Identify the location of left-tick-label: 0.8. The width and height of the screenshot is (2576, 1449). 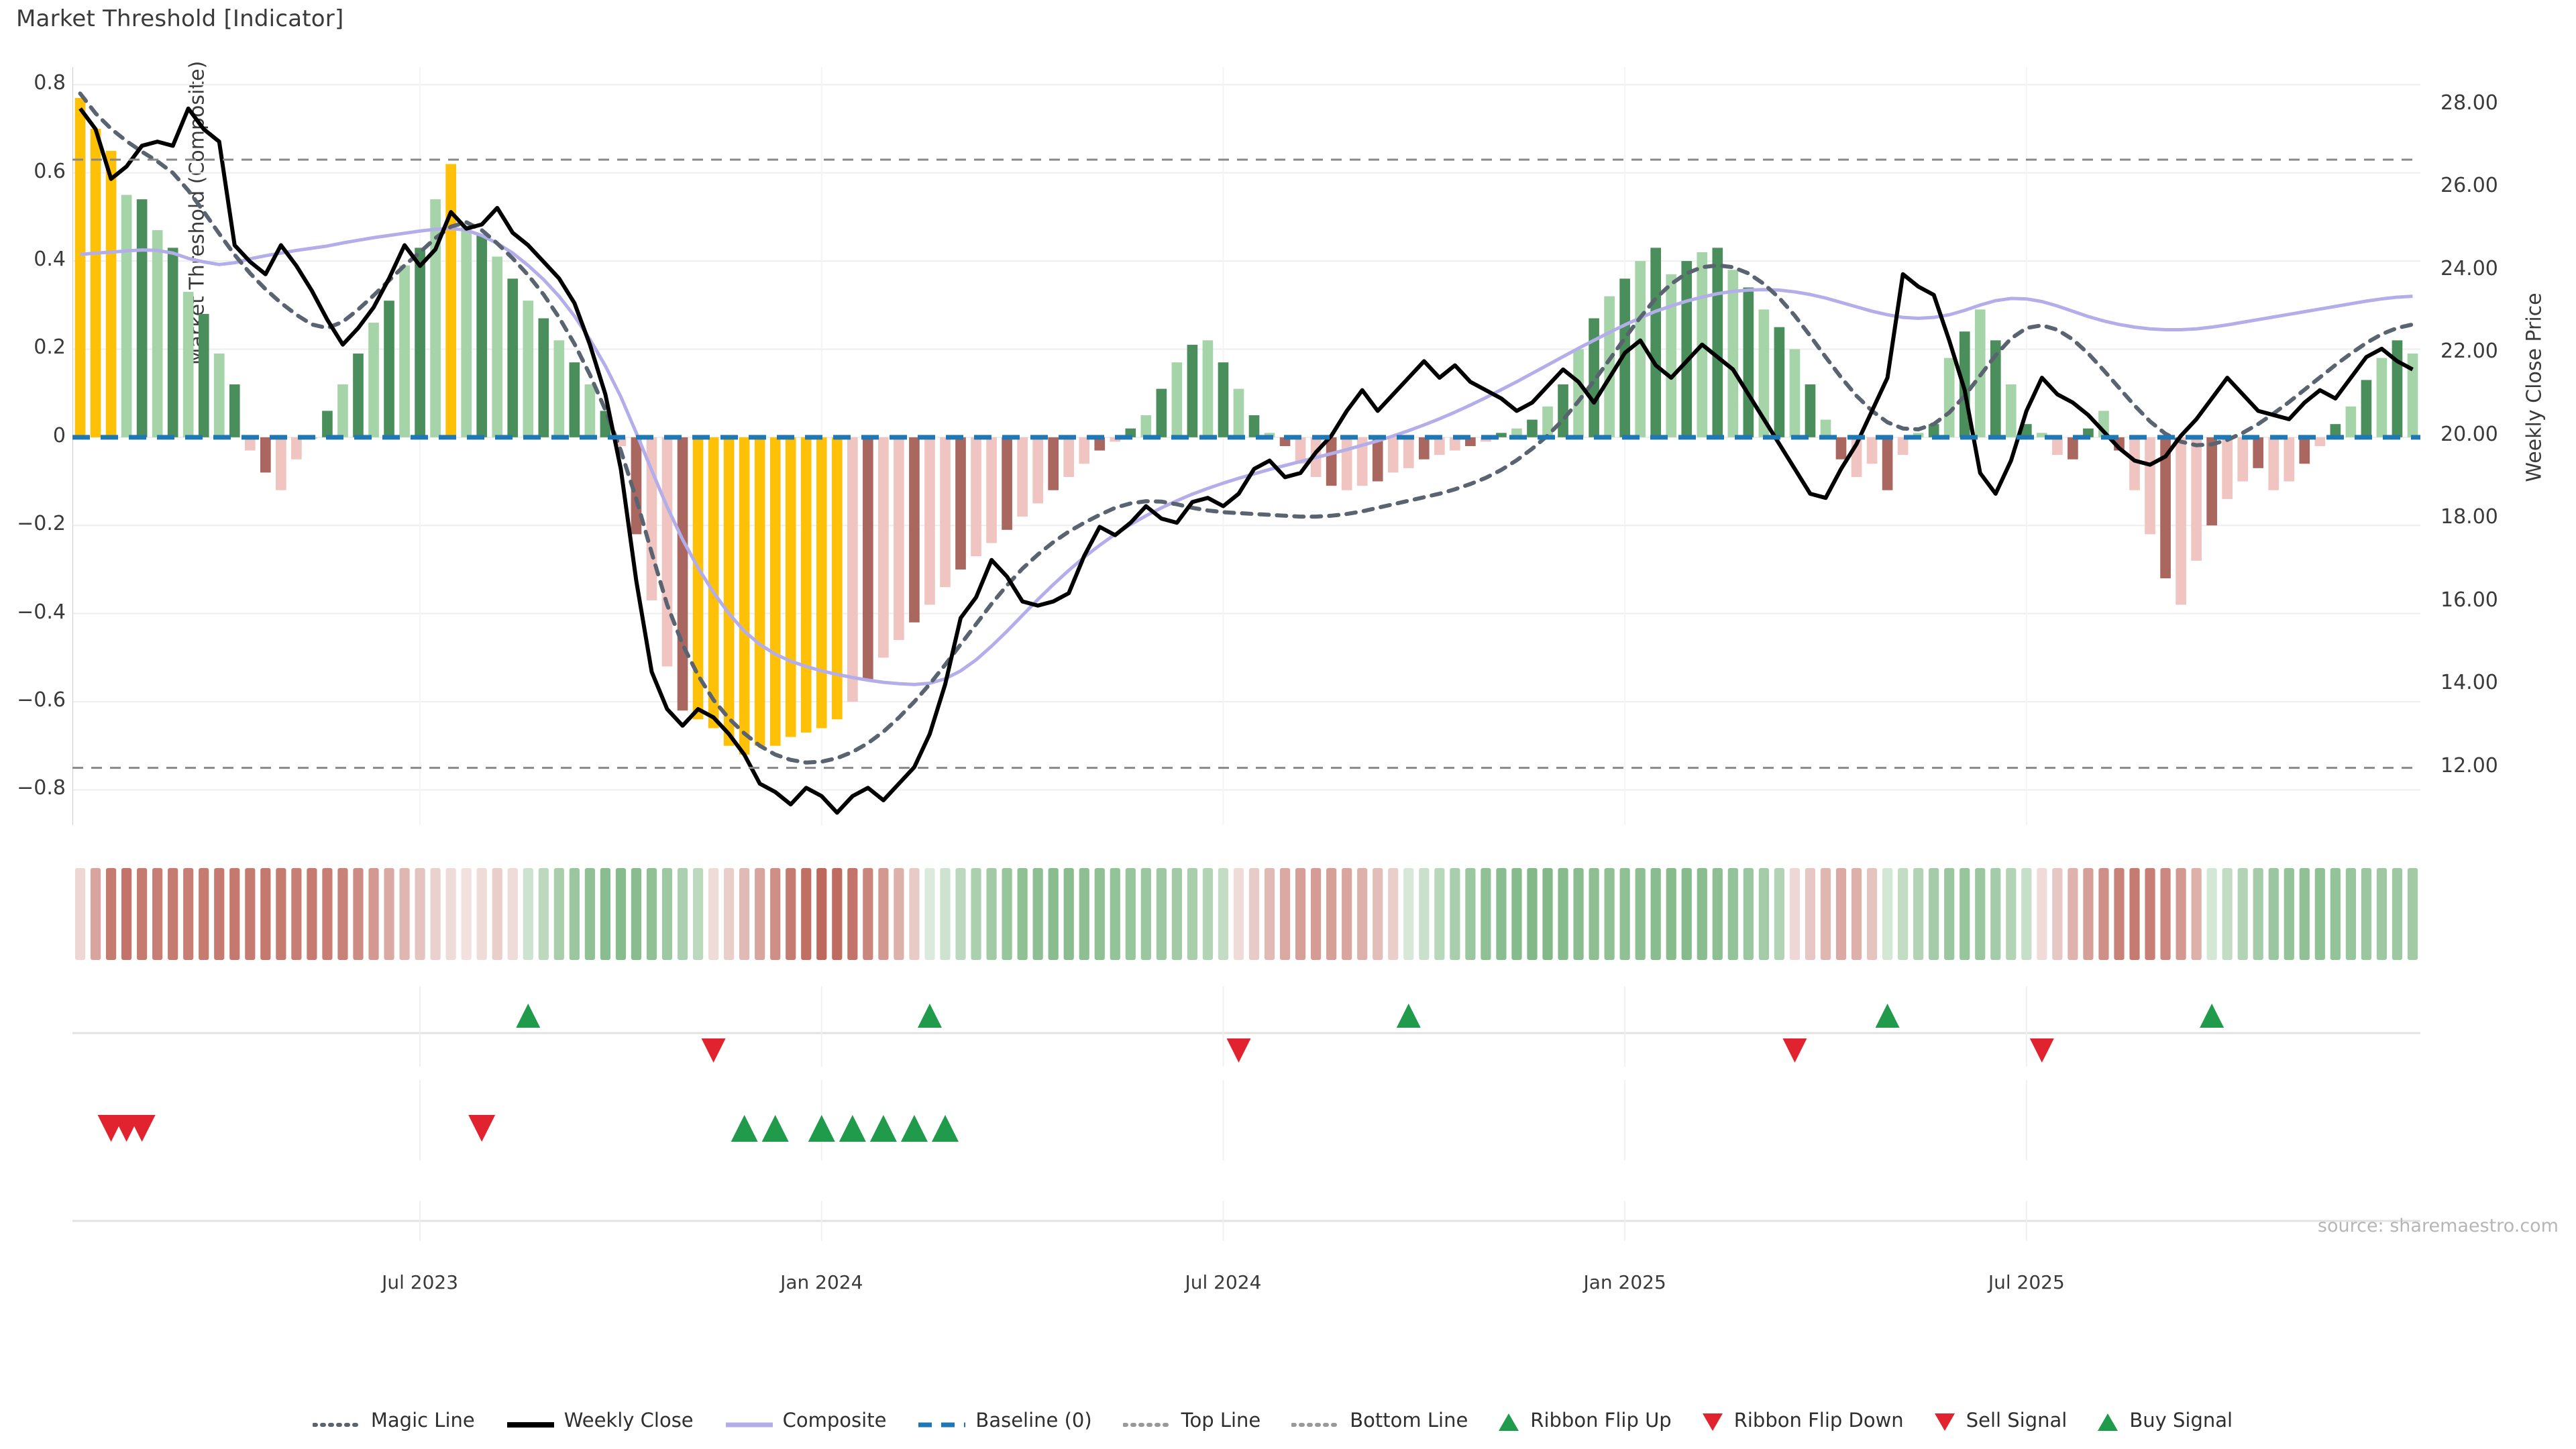
(50, 83).